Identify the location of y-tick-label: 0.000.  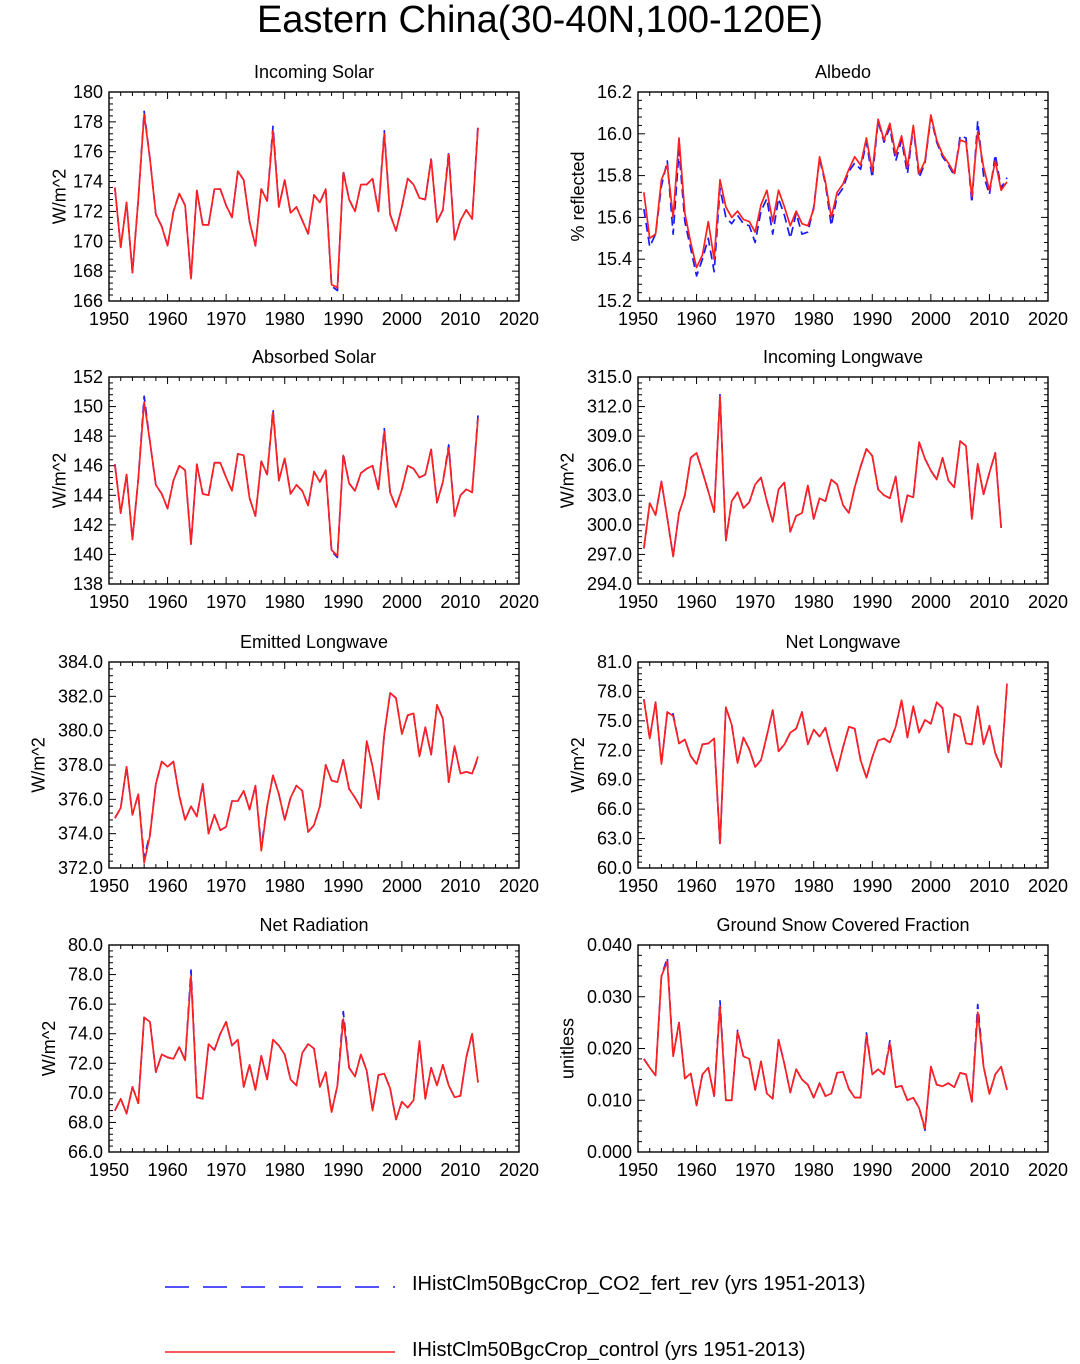
(609, 1152).